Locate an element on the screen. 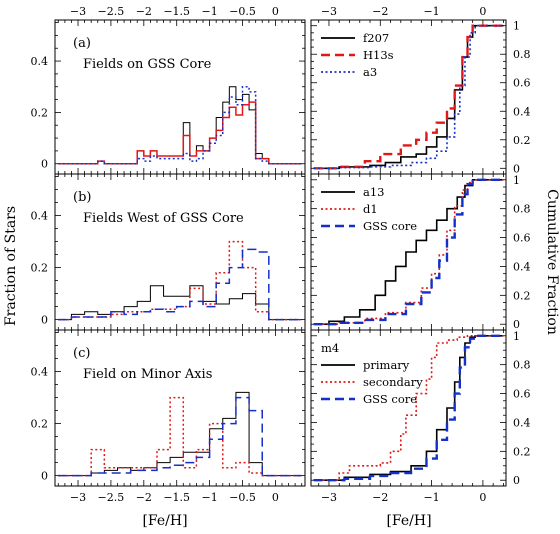 The image size is (560, 534). cum-series-d1 is located at coordinates (408, 252).